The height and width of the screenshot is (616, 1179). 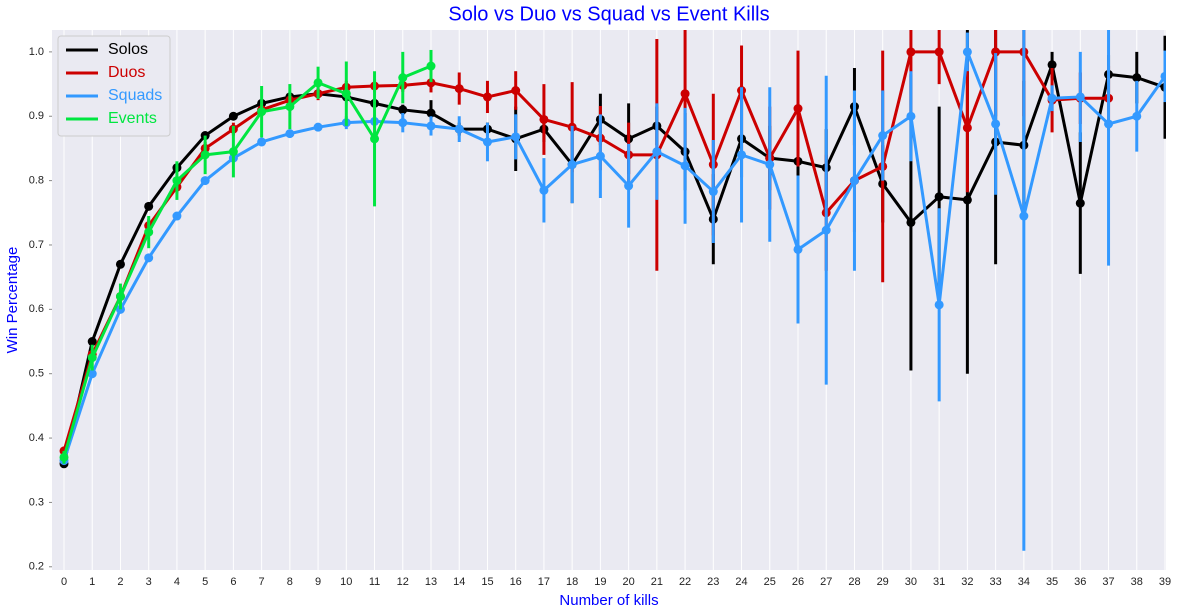 I want to click on x-tick-label: 18, so click(x=572, y=582).